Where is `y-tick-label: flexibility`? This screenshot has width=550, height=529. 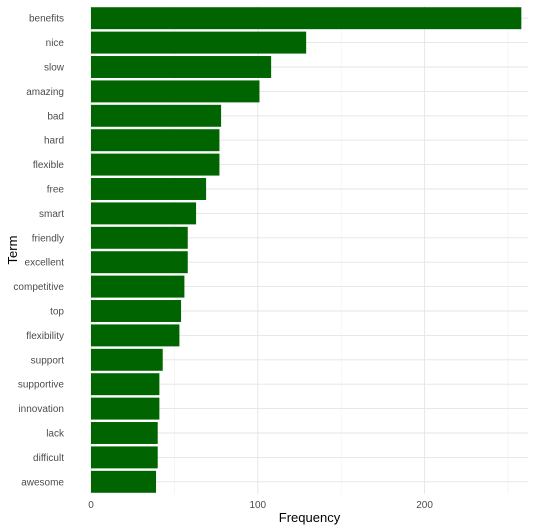
y-tick-label: flexibility is located at coordinates (45, 336).